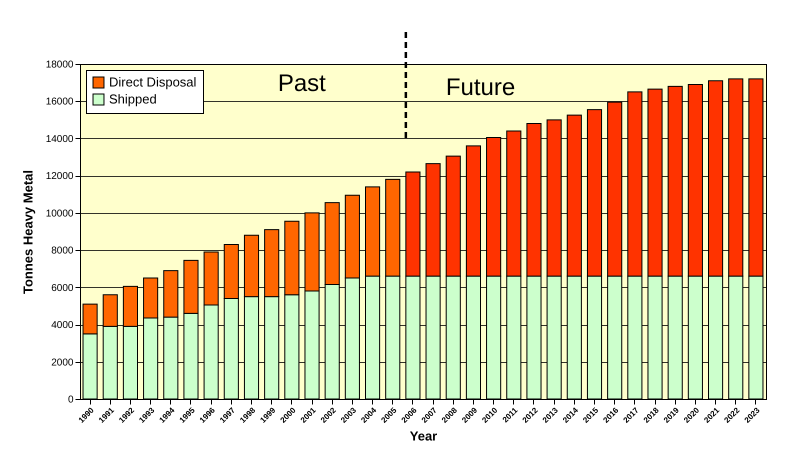 The image size is (802, 456). What do you see at coordinates (60, 176) in the screenshot?
I see `y-tick-label: 12000` at bounding box center [60, 176].